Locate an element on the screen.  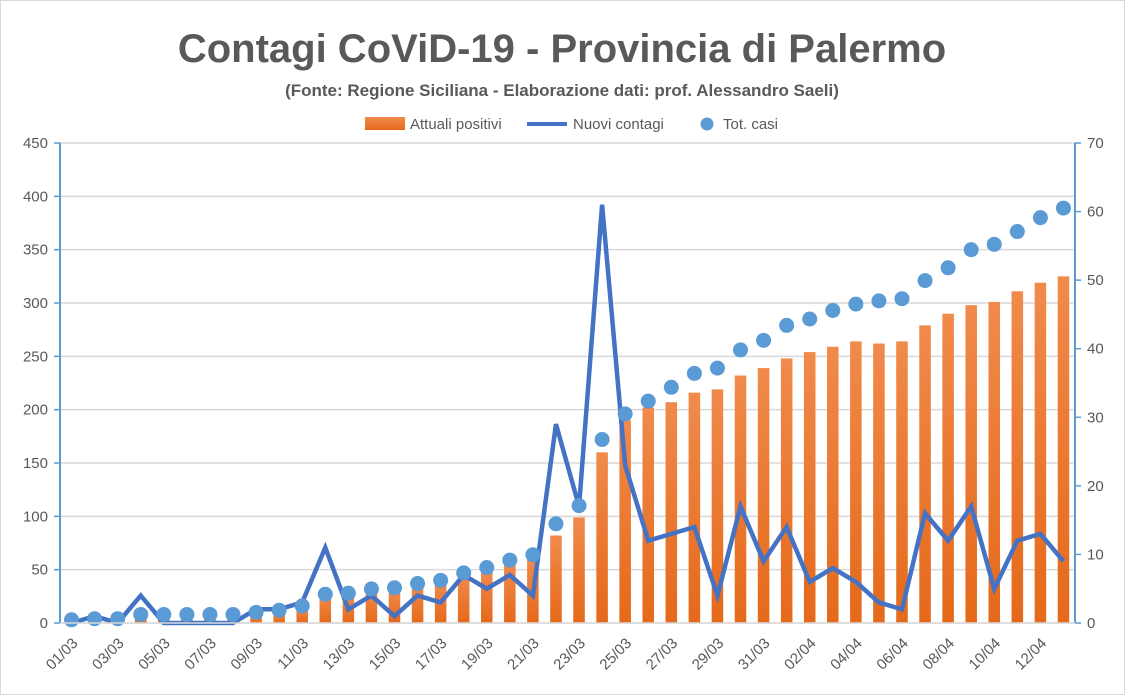
left-axis-tick-label: 300 is located at coordinates (35, 303).